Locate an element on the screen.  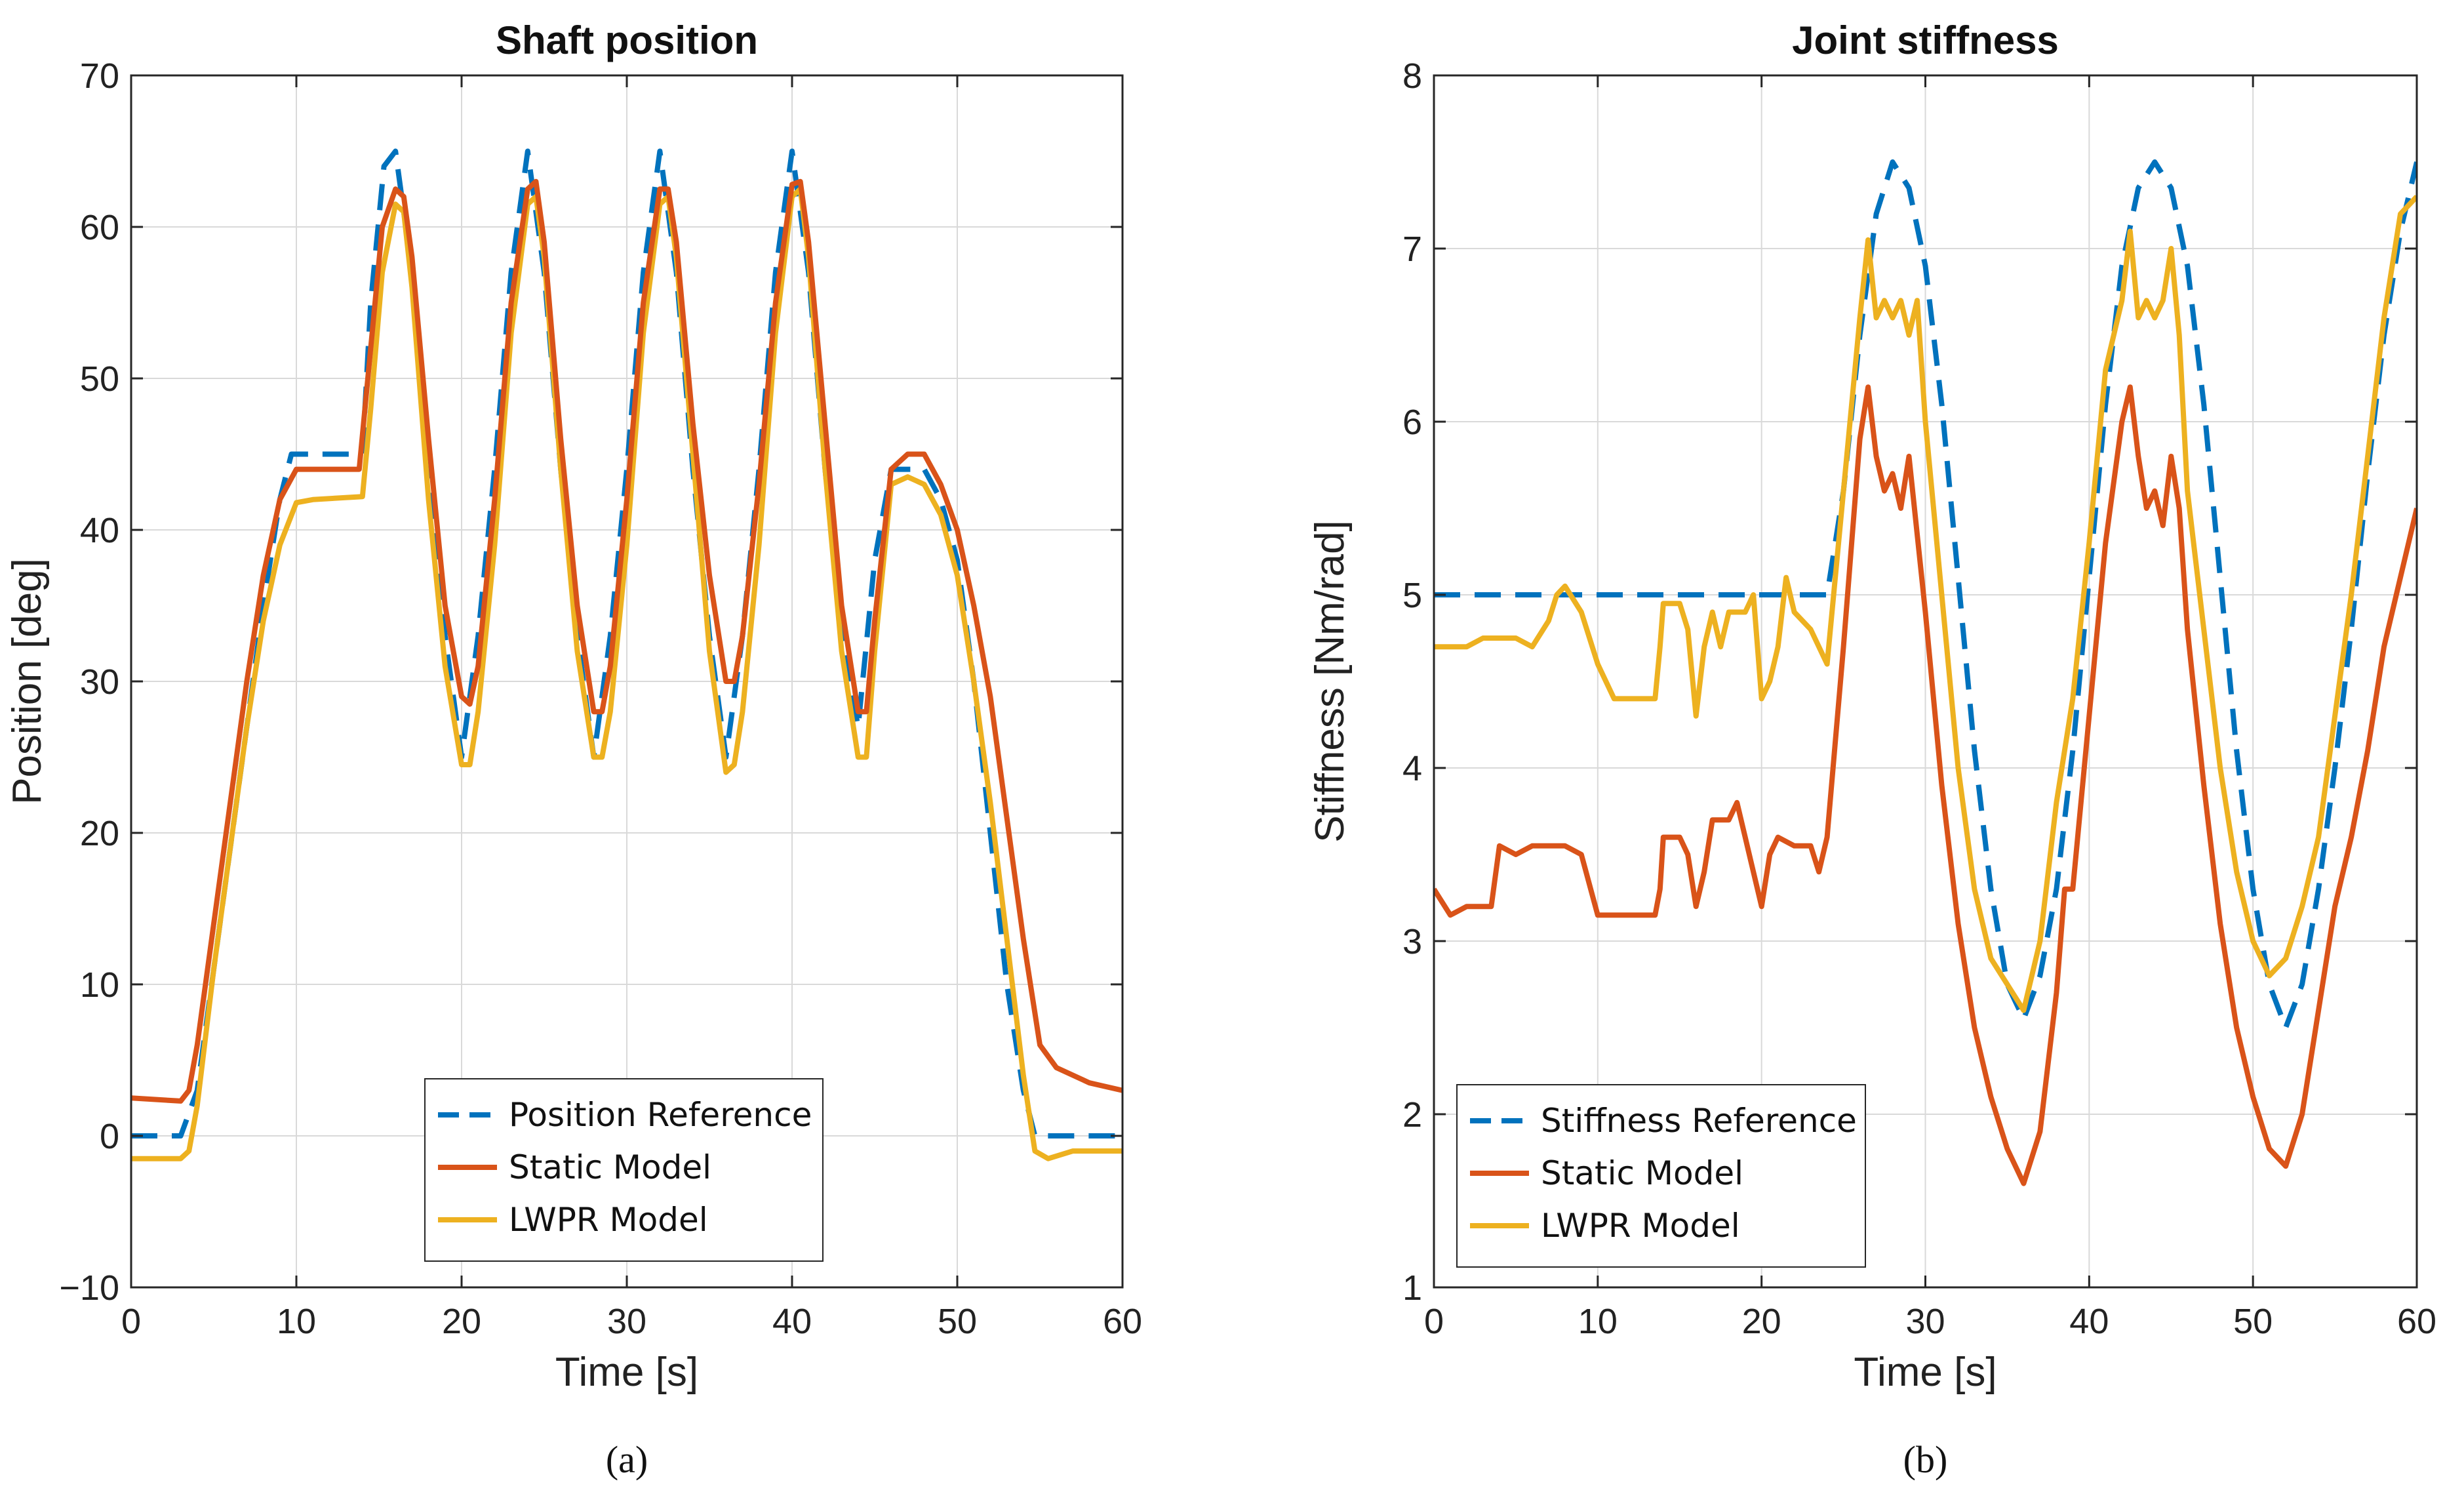
y-axis-label: Stiffness [Nm/rad] is located at coordinates (1330, 682).